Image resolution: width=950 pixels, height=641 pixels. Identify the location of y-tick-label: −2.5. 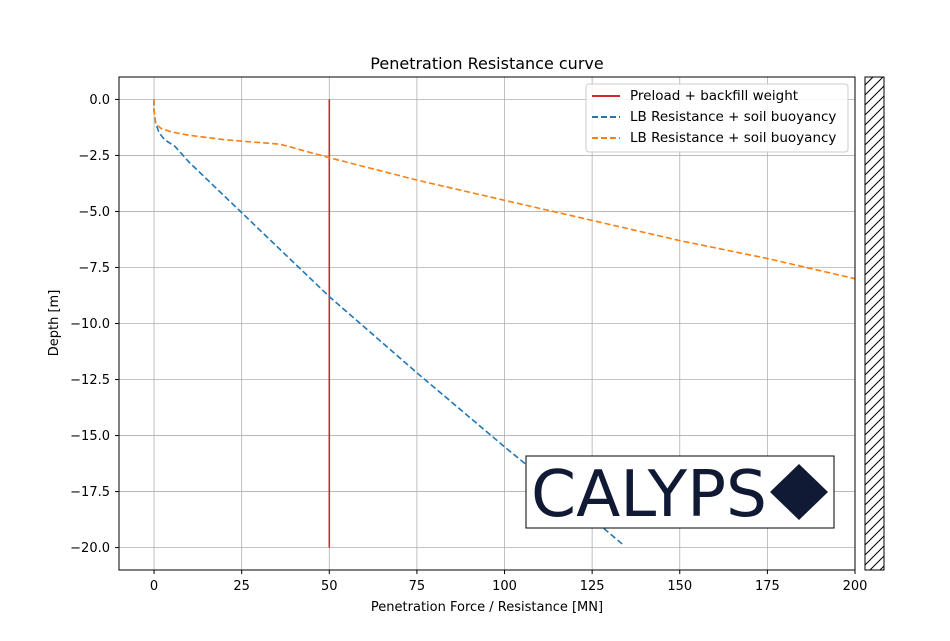
(94, 156).